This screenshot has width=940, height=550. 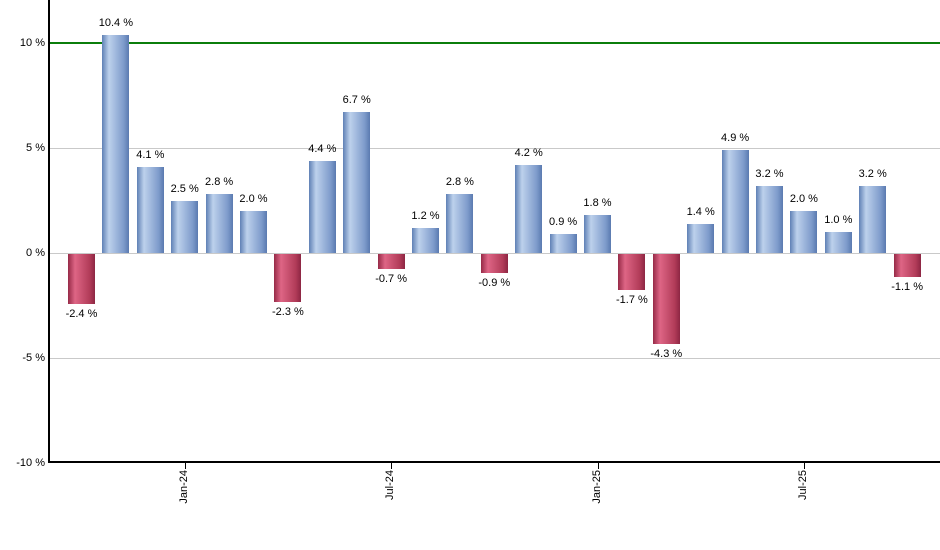 I want to click on y-axis-tick-label: 0 %, so click(x=35, y=253).